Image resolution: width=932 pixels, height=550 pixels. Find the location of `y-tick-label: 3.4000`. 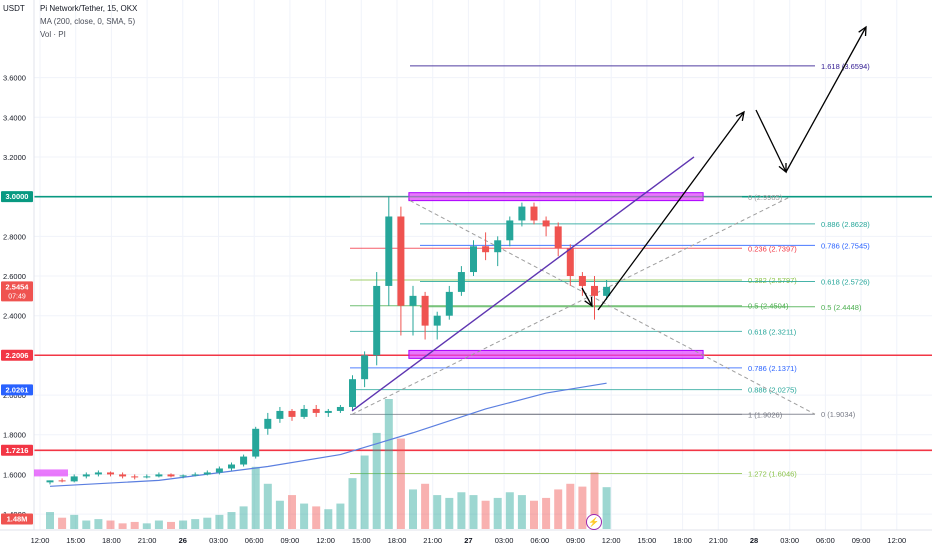

y-tick-label: 3.4000 is located at coordinates (14, 117).